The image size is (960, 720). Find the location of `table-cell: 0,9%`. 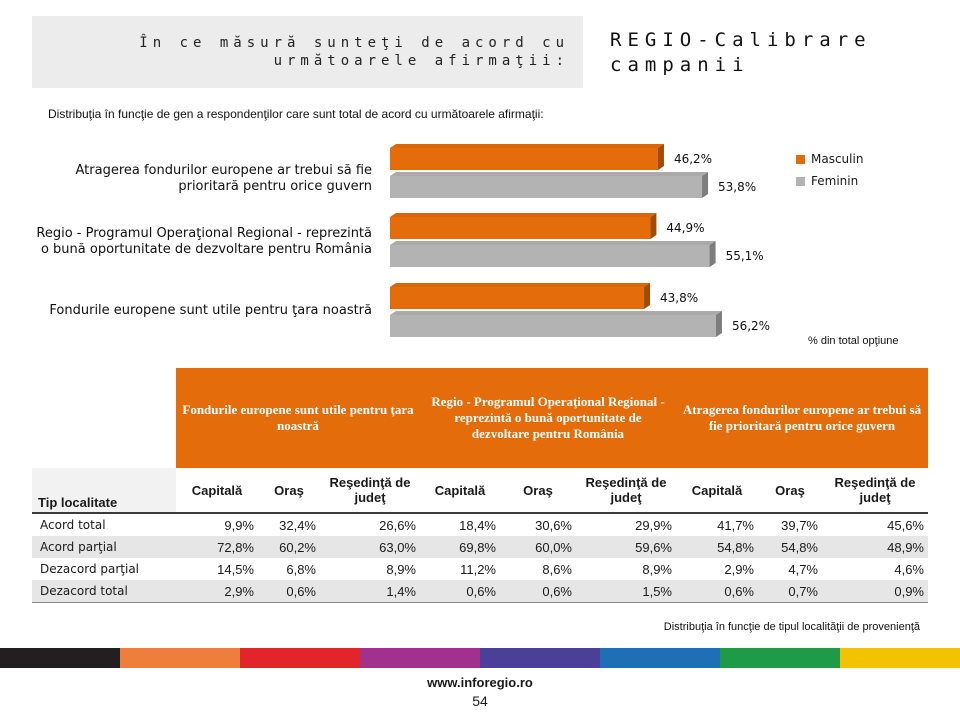

table-cell: 0,9% is located at coordinates (875, 591).